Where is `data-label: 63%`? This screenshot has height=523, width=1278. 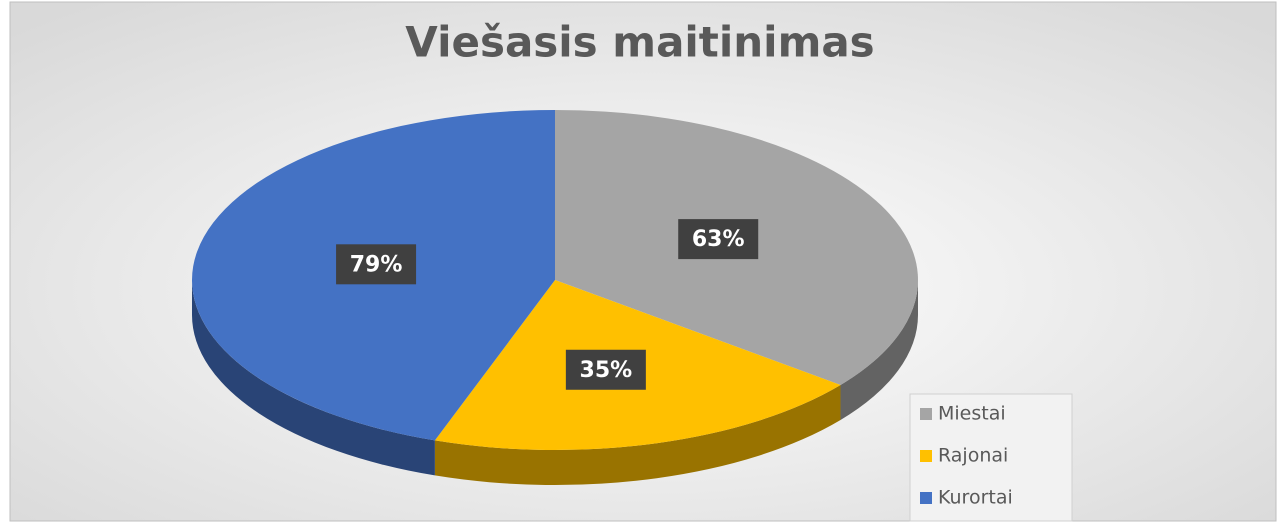 data-label: 63% is located at coordinates (718, 239).